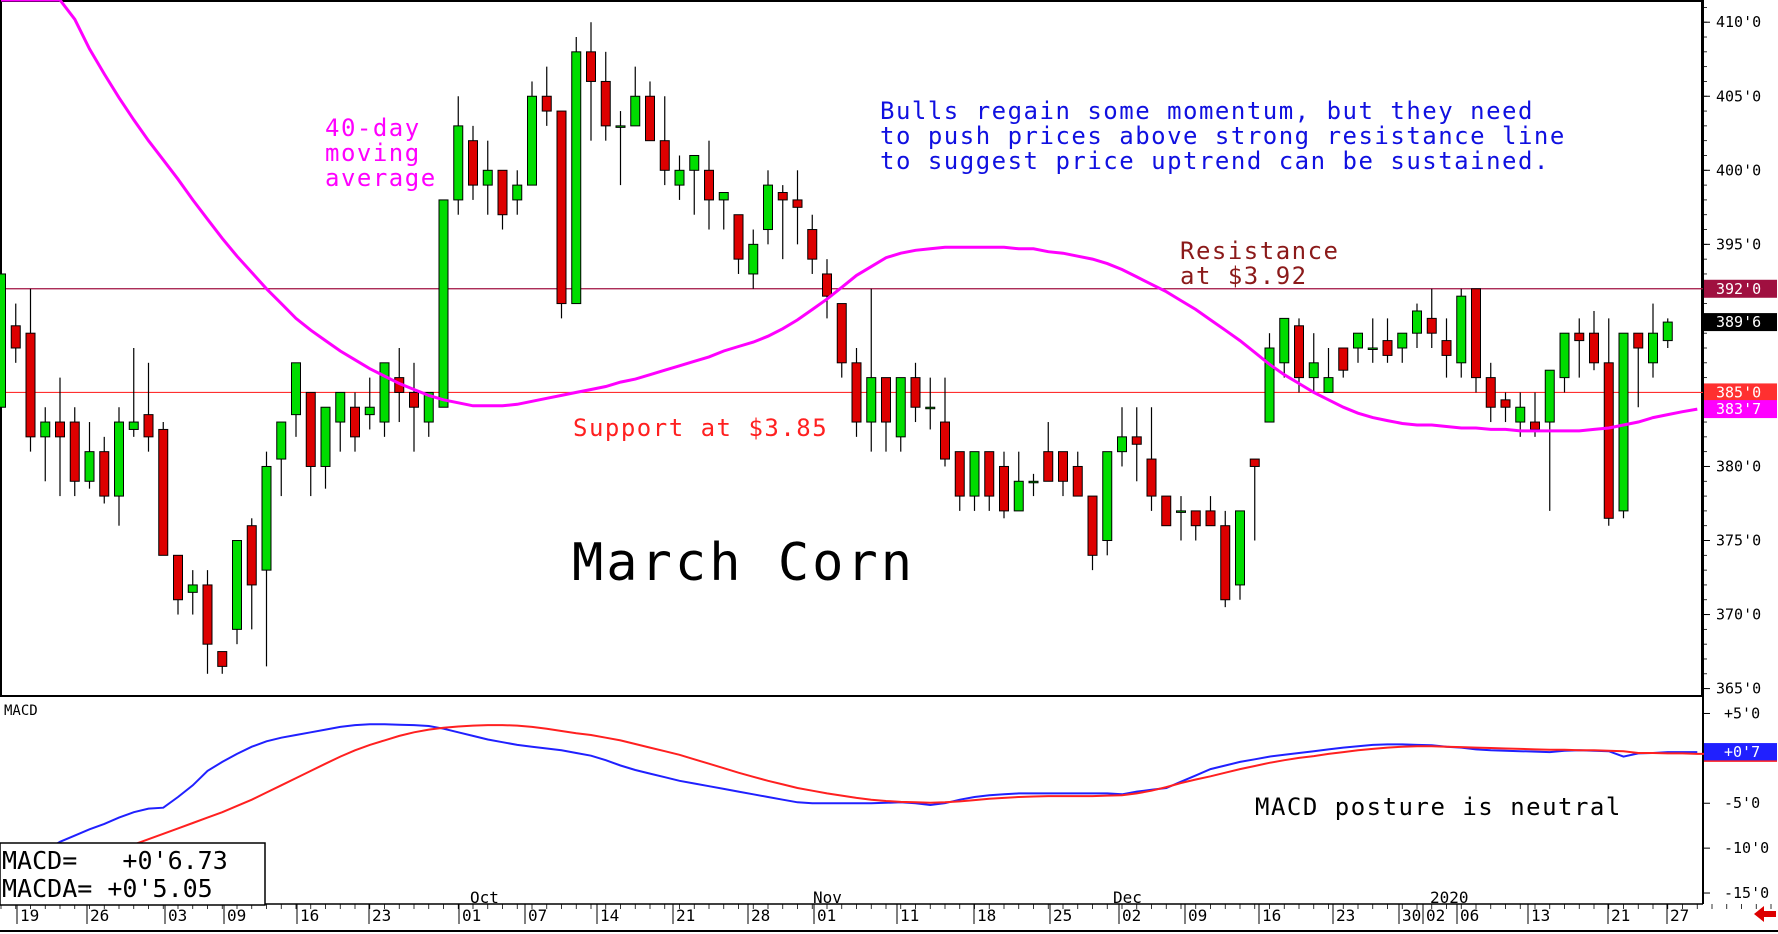 The width and height of the screenshot is (1778, 934). Describe the element at coordinates (986, 915) in the screenshot. I see `date-tick-label: 18` at that location.